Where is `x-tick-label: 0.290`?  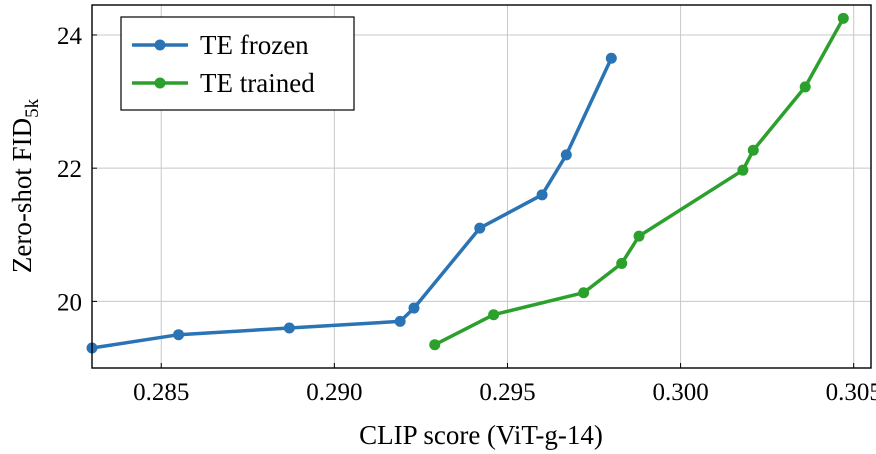
x-tick-label: 0.290 is located at coordinates (334, 392).